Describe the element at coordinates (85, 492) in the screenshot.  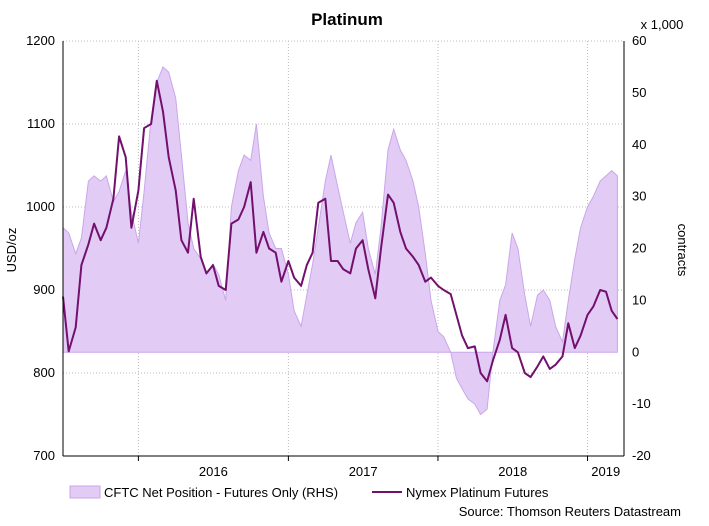
I see `legend-swatch-cftc` at that location.